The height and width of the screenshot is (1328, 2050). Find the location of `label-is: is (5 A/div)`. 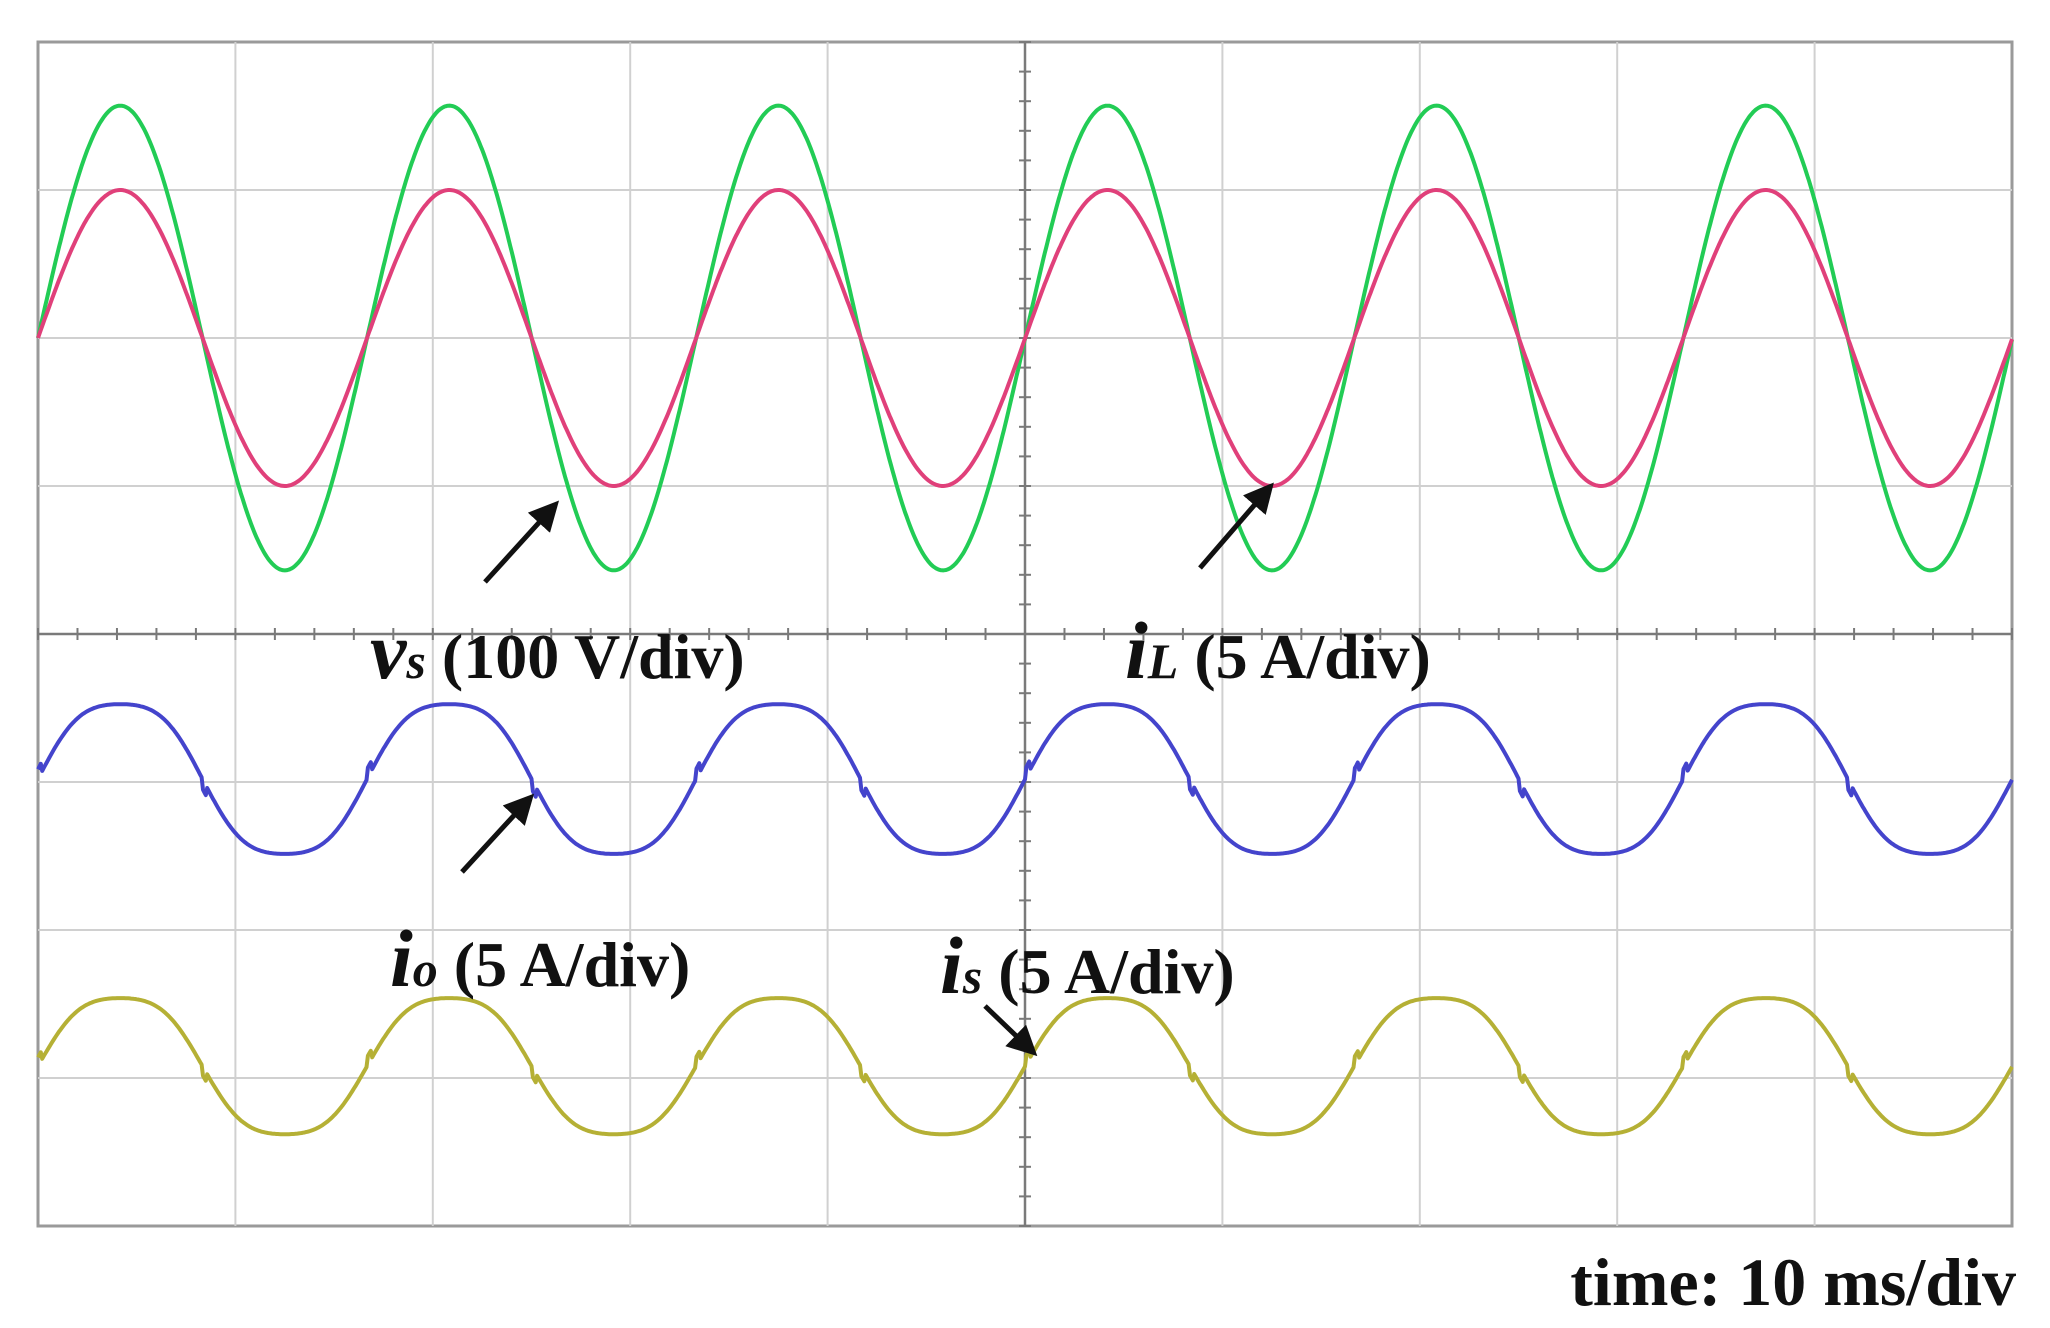

label-is: is (5 A/div) is located at coordinates (1087, 965).